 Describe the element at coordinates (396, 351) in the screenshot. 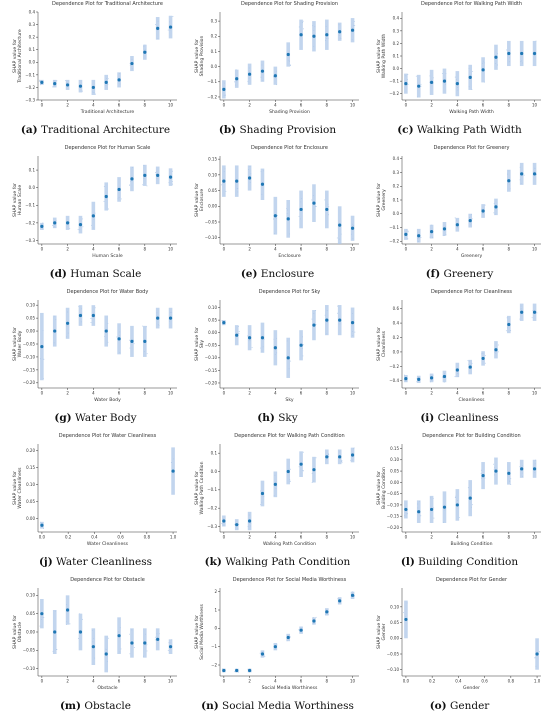

I see `y-tick-label: 0.0` at that location.